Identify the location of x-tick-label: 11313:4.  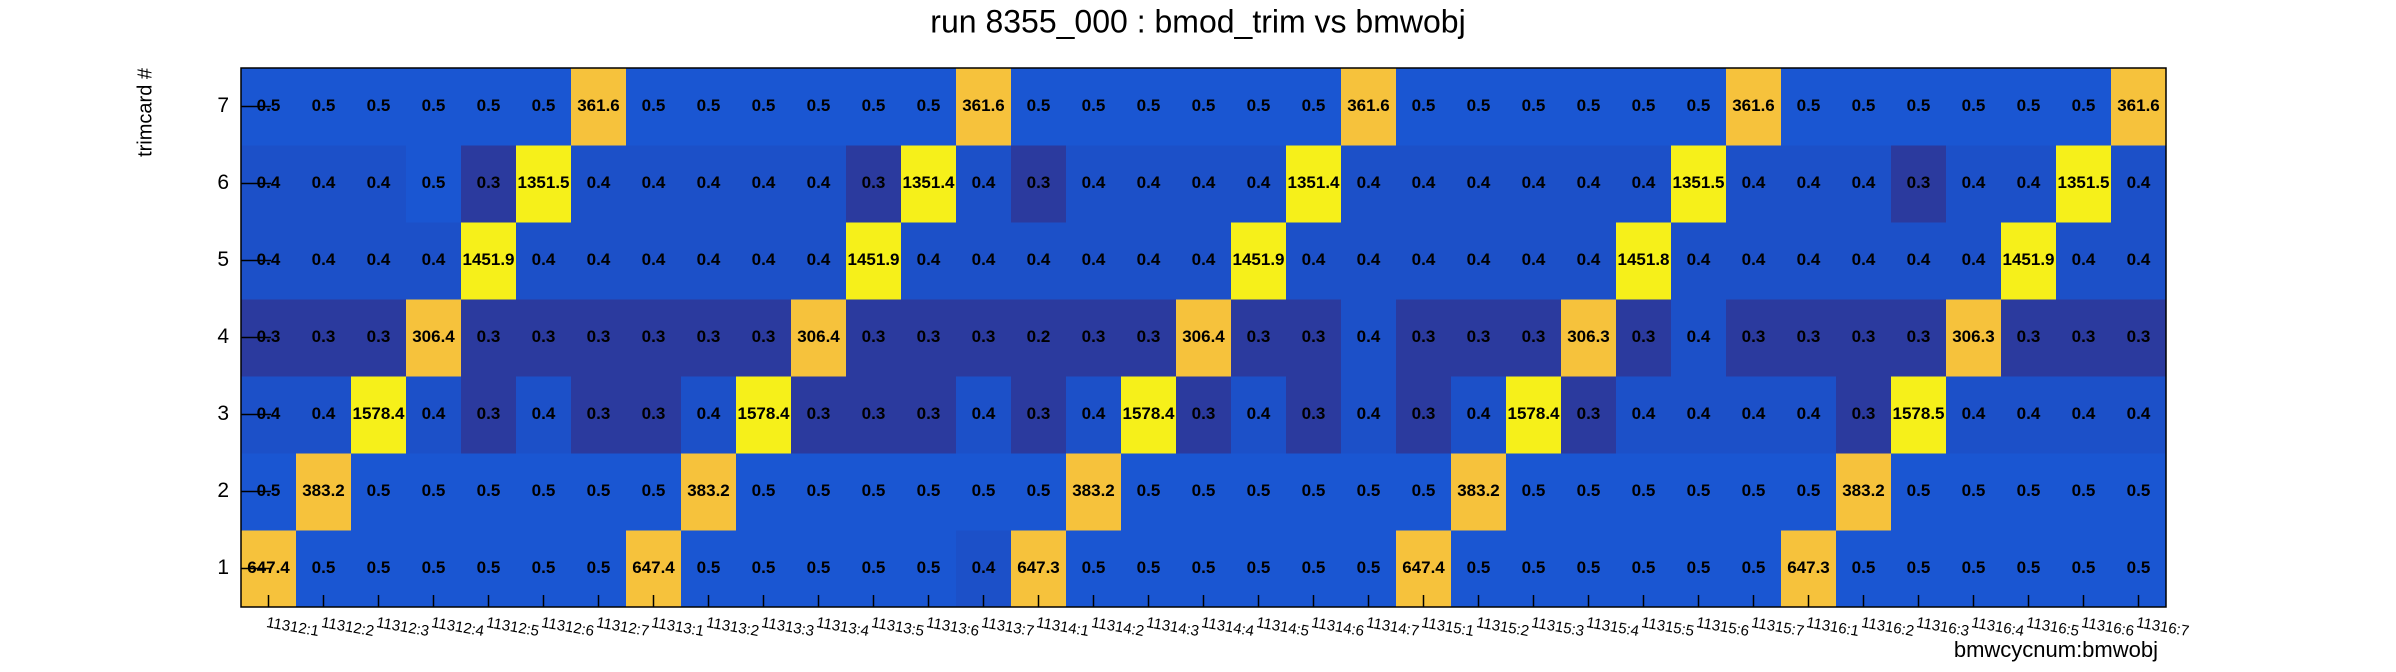
(842, 627).